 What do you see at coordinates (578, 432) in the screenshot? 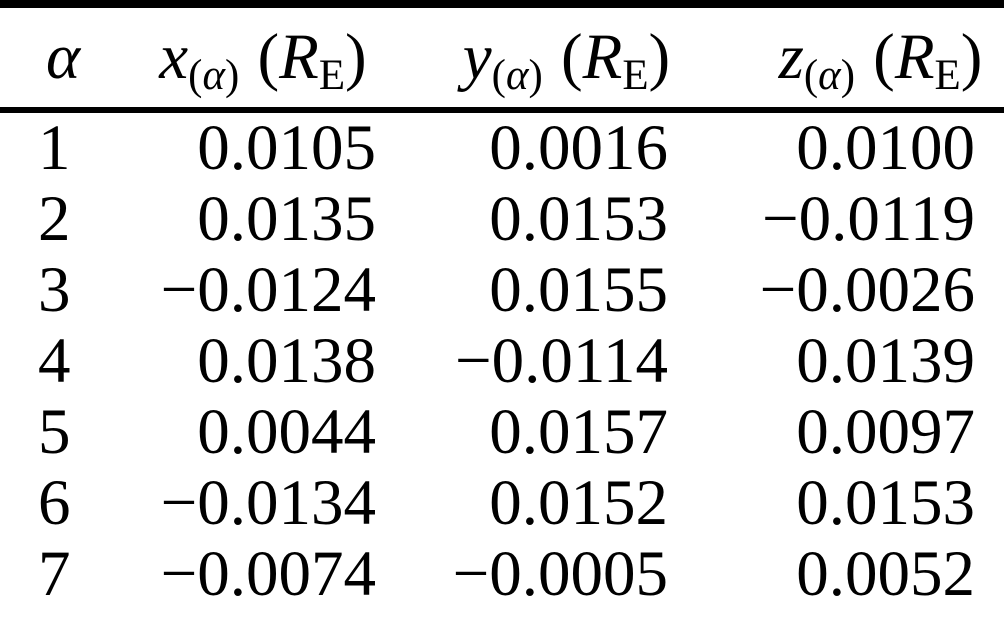
I see `cell-y: 0.0157` at bounding box center [578, 432].